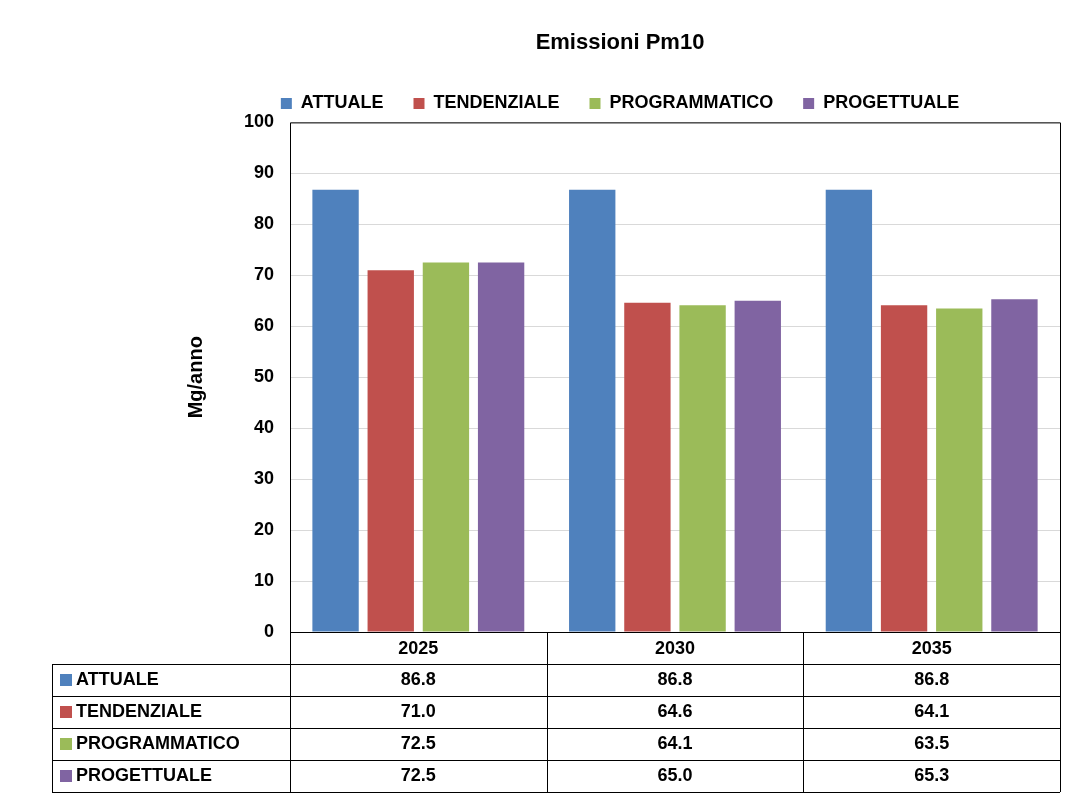 The height and width of the screenshot is (795, 1076). I want to click on chart-title: Emissioni Pm10, so click(620, 42).